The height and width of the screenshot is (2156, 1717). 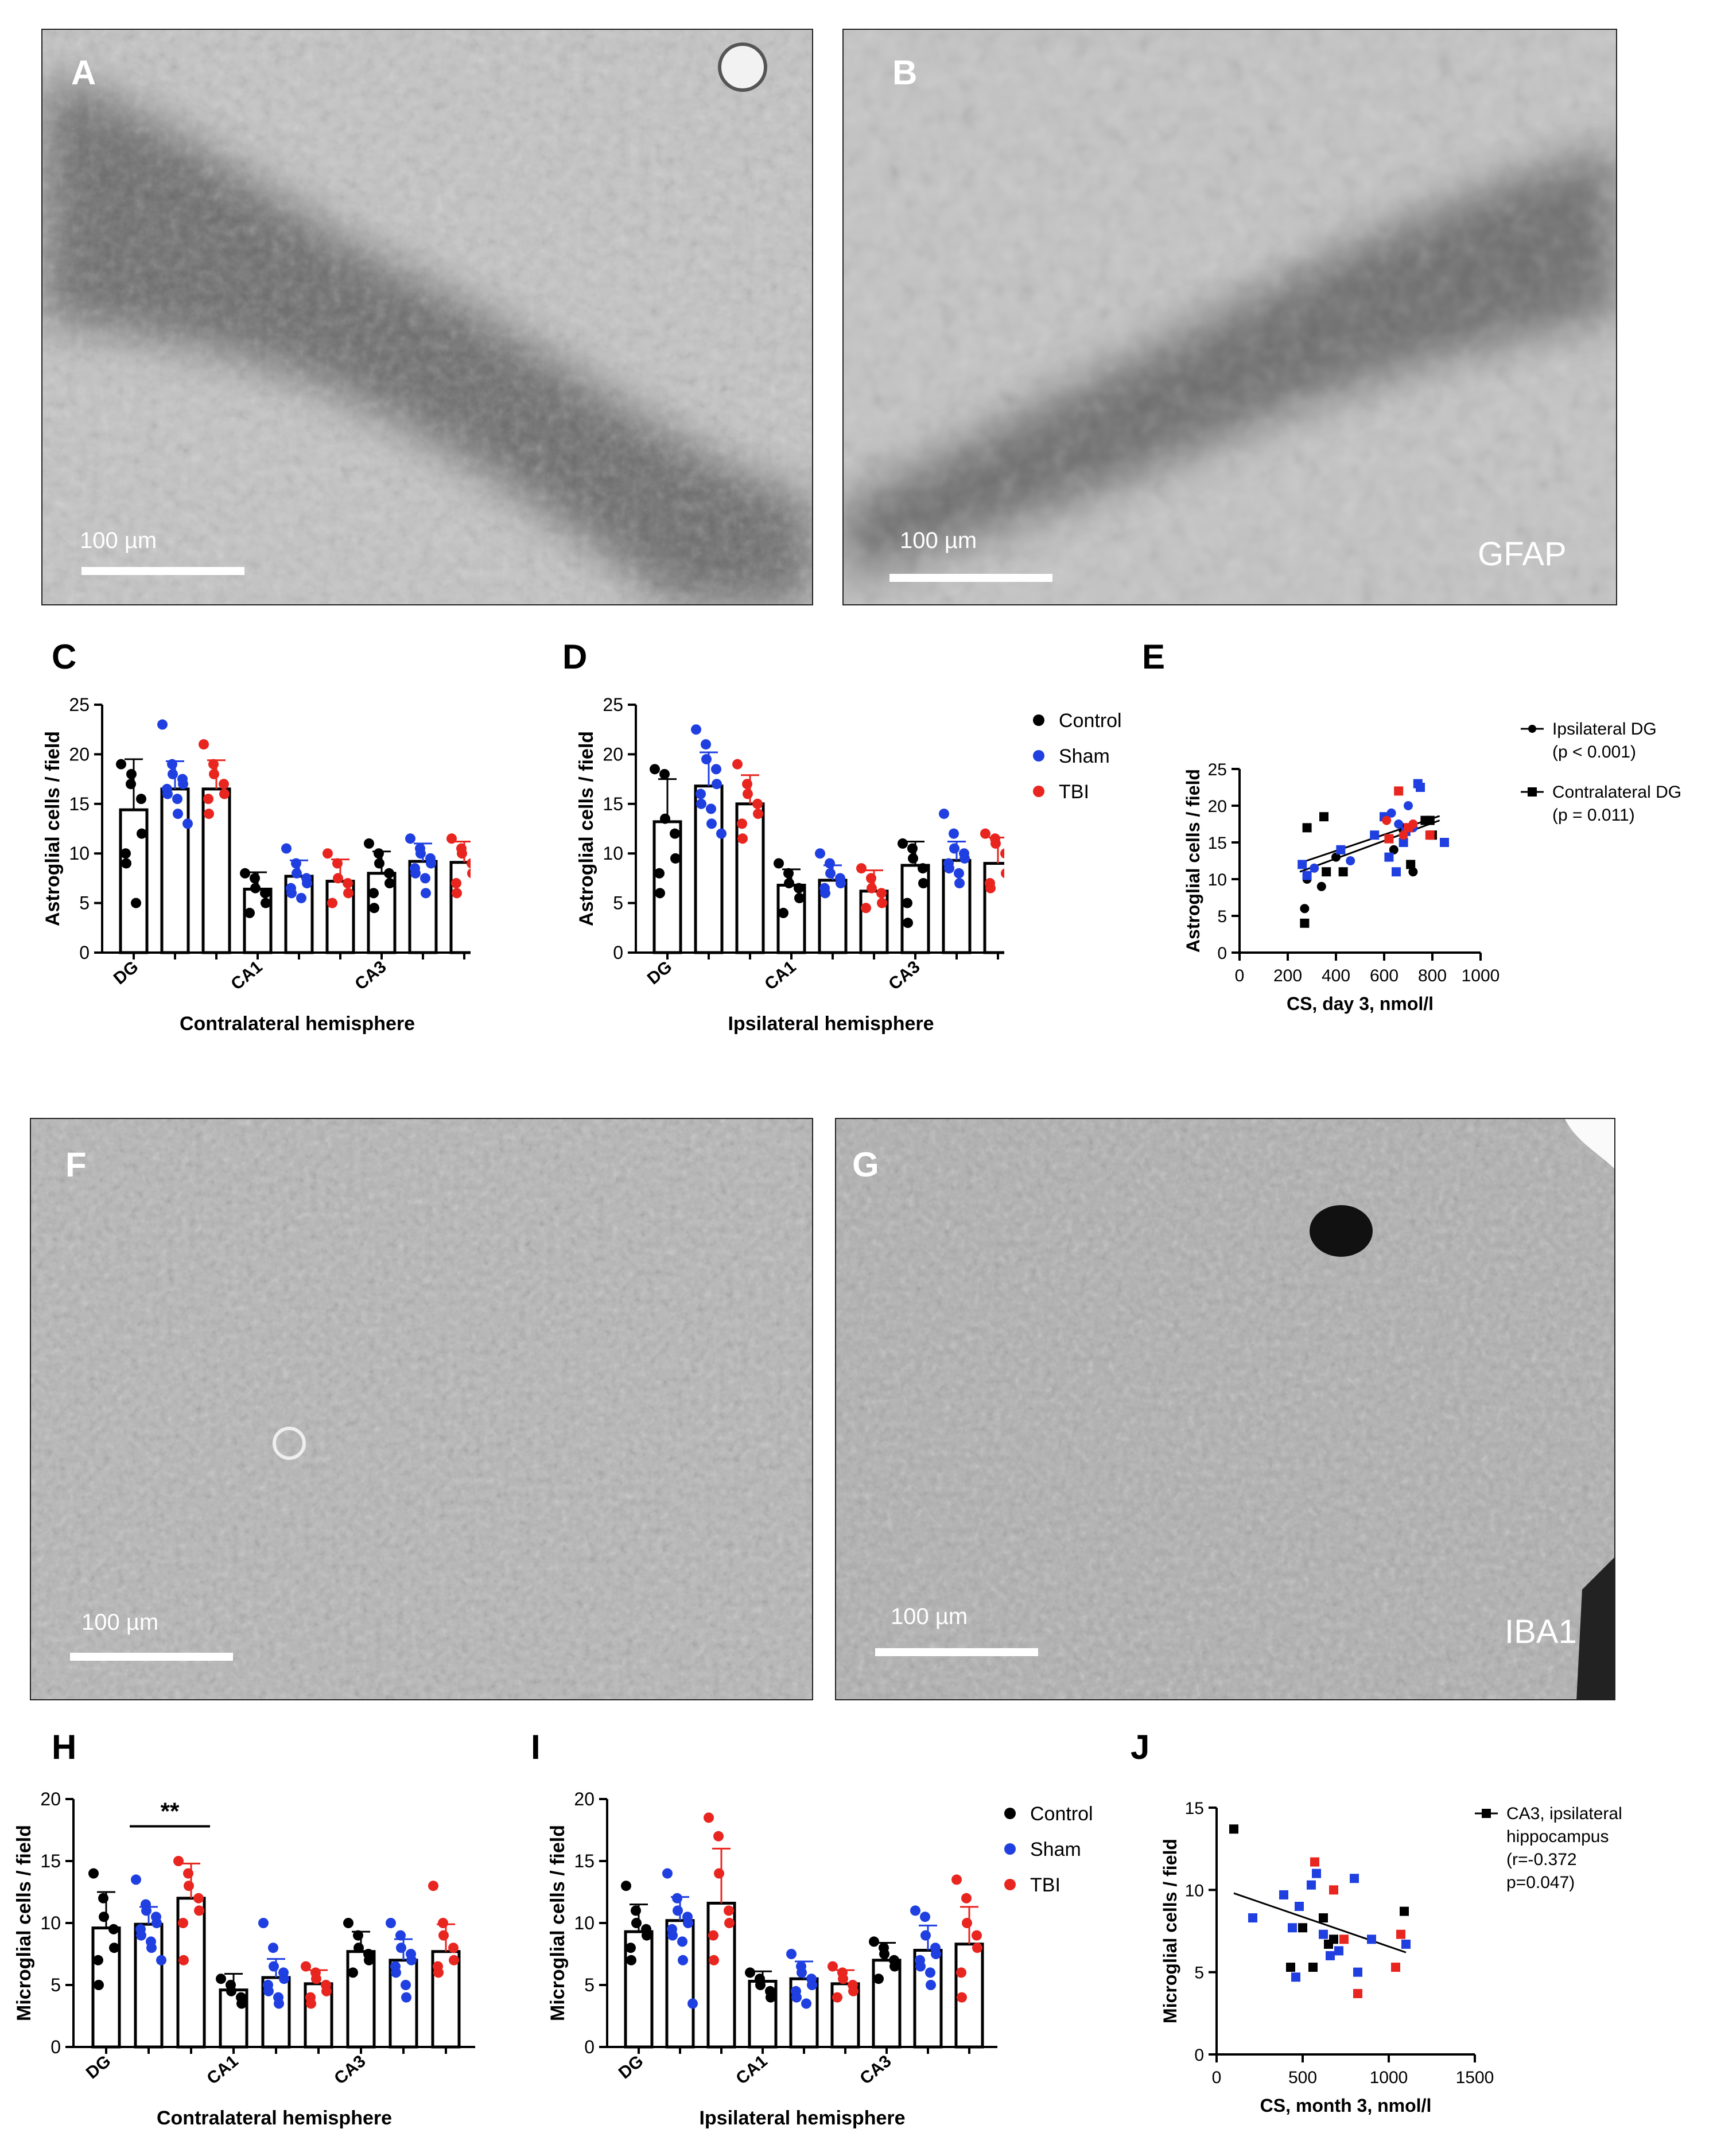 I want to click on panel-letter-b: B, so click(x=905, y=72).